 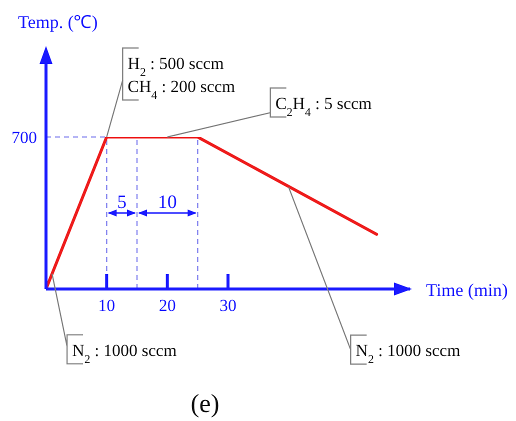 I want to click on annotation: 700, so click(x=24, y=137).